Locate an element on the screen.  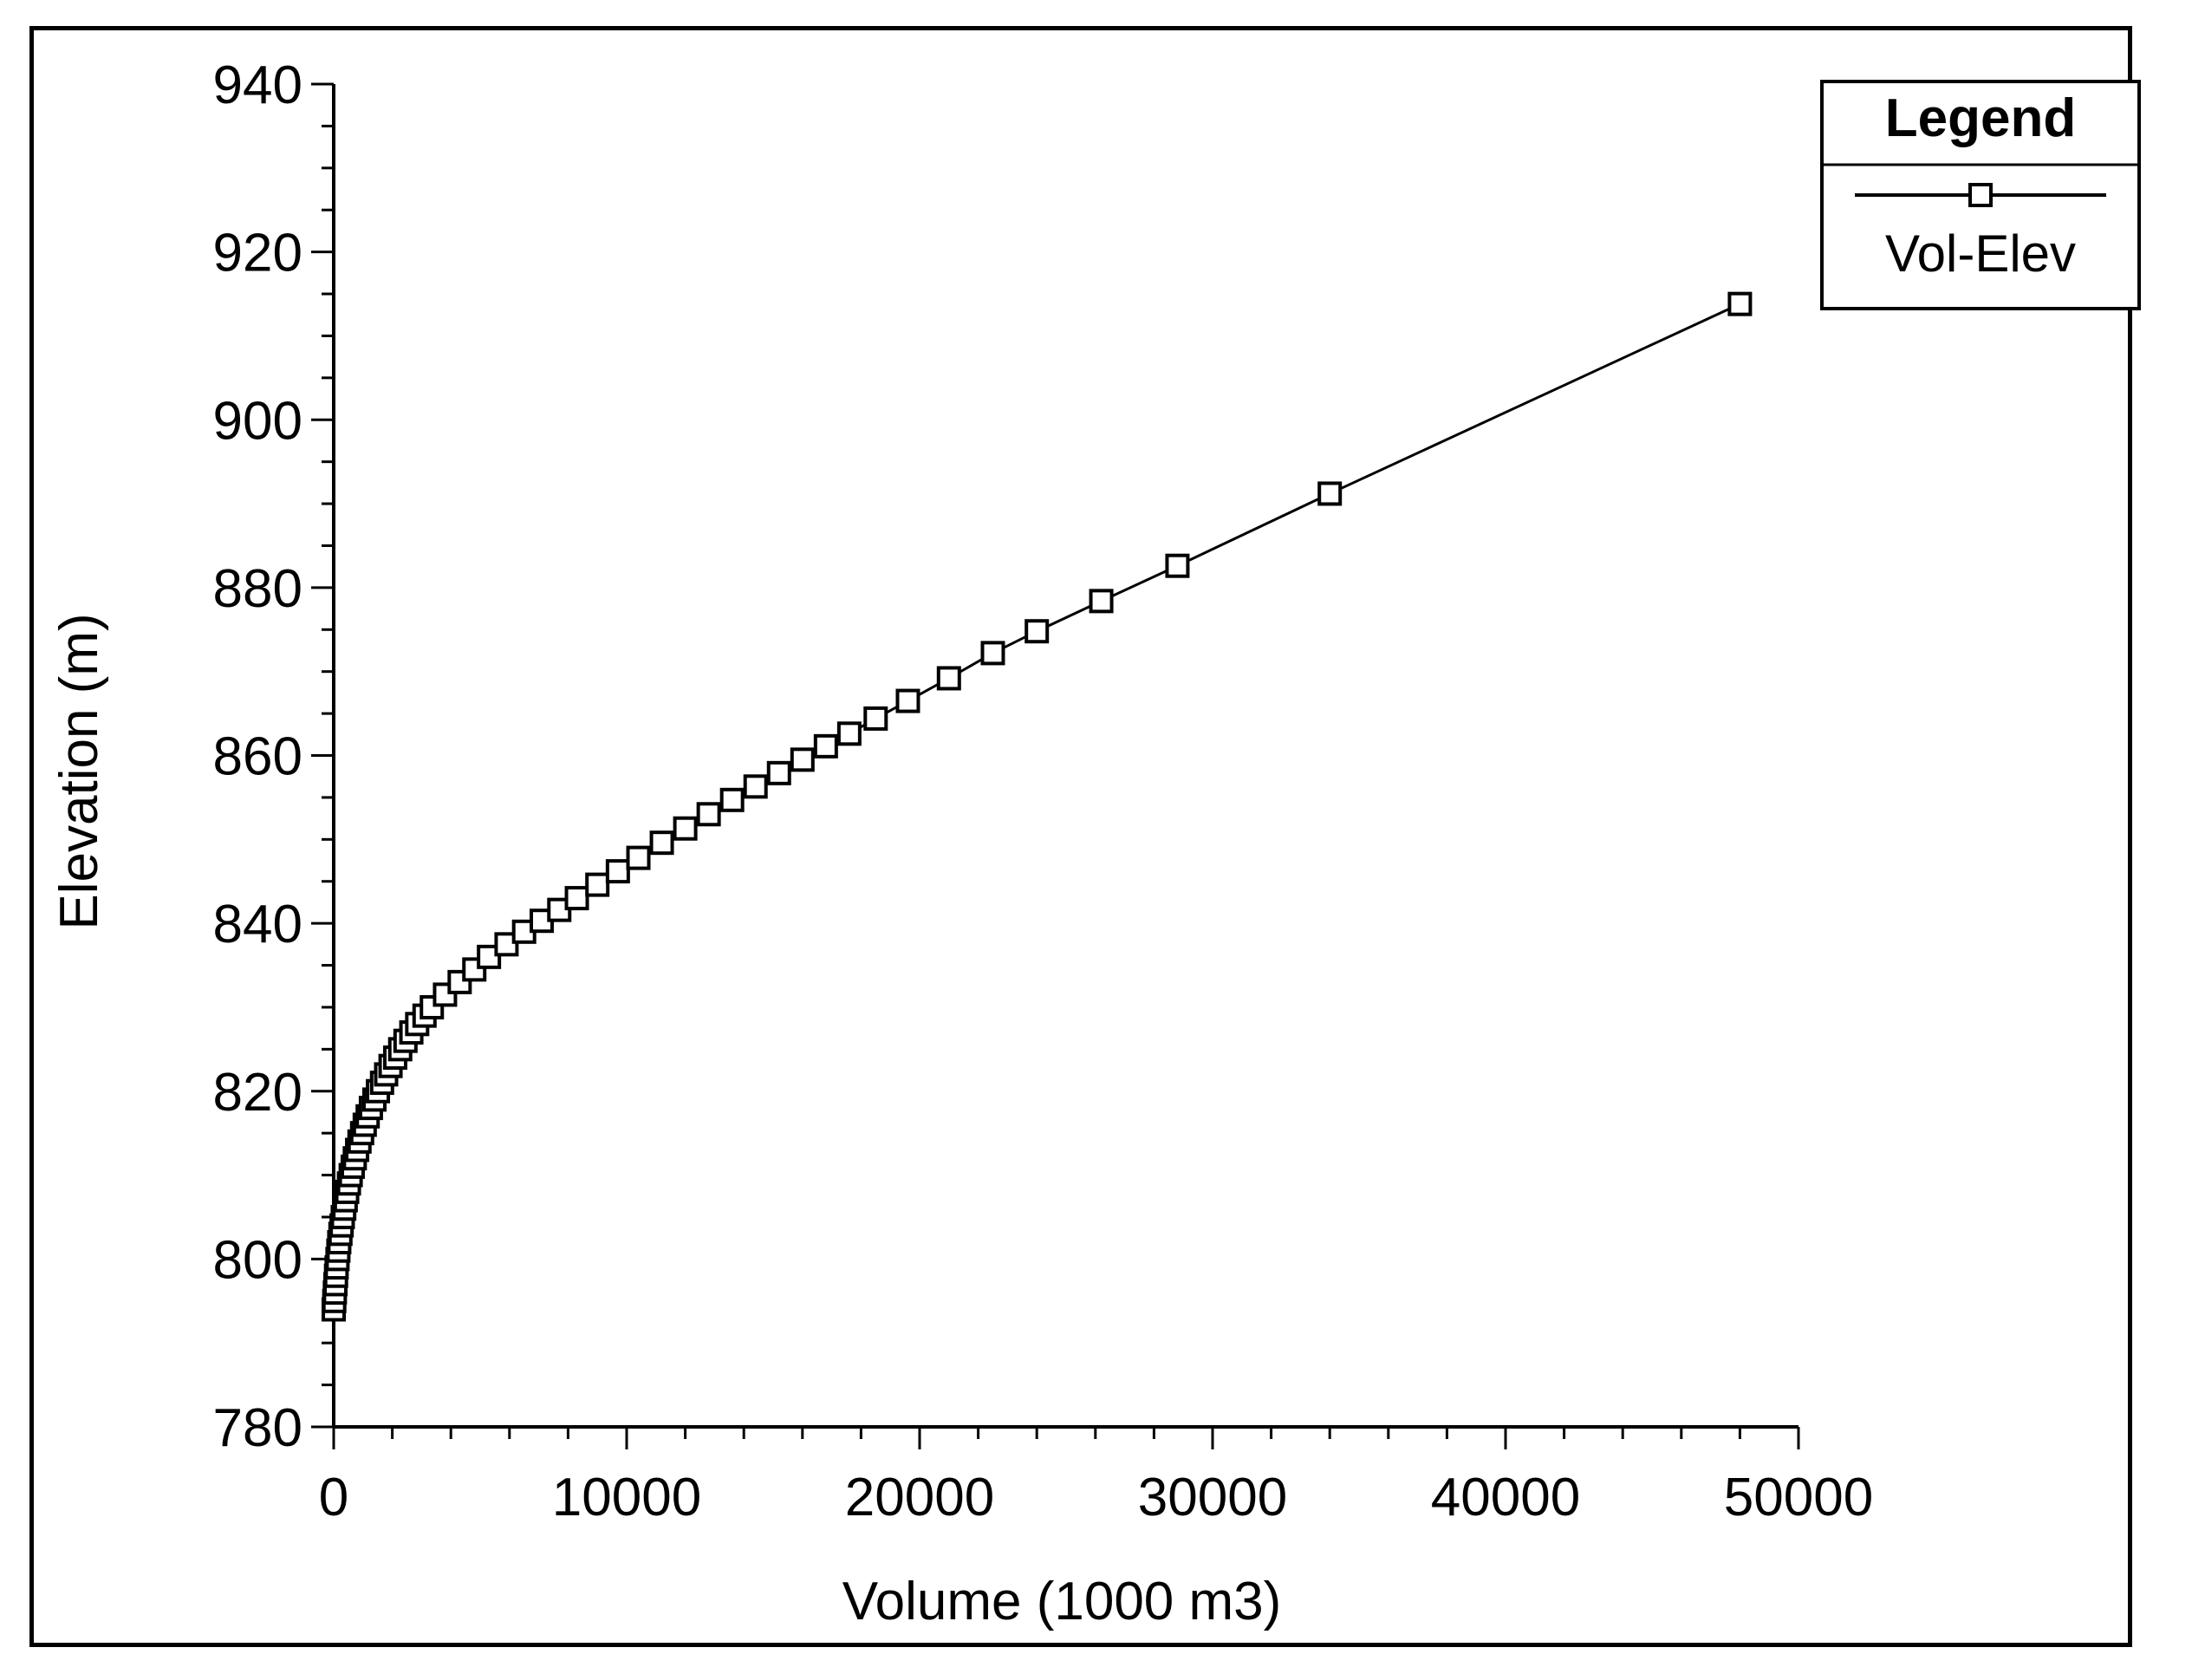
x-tick-label: 30000 is located at coordinates (1212, 1497).